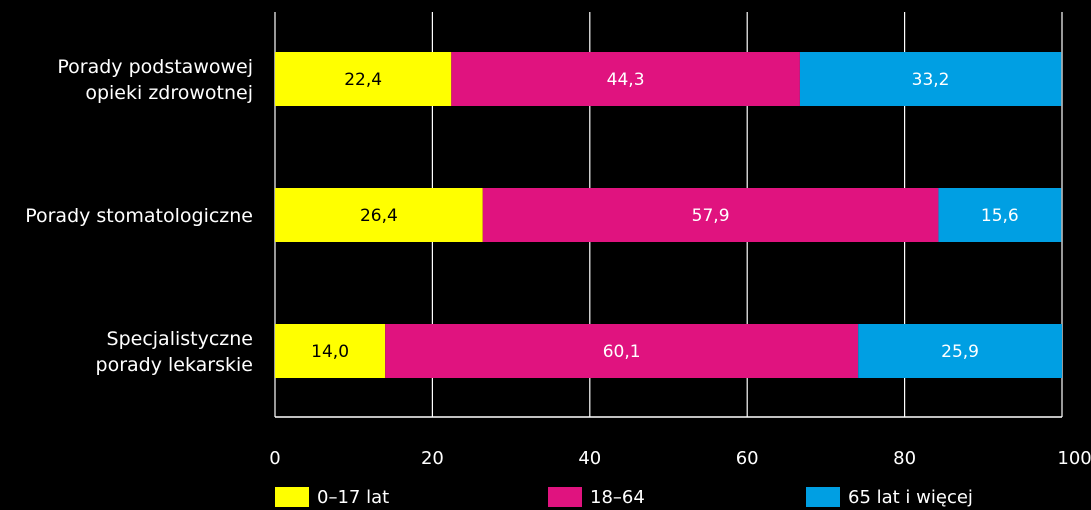 Image resolution: width=1091 pixels, height=510 pixels. Describe the element at coordinates (432, 458) in the screenshot. I see `x-tick-label-20: 20` at that location.